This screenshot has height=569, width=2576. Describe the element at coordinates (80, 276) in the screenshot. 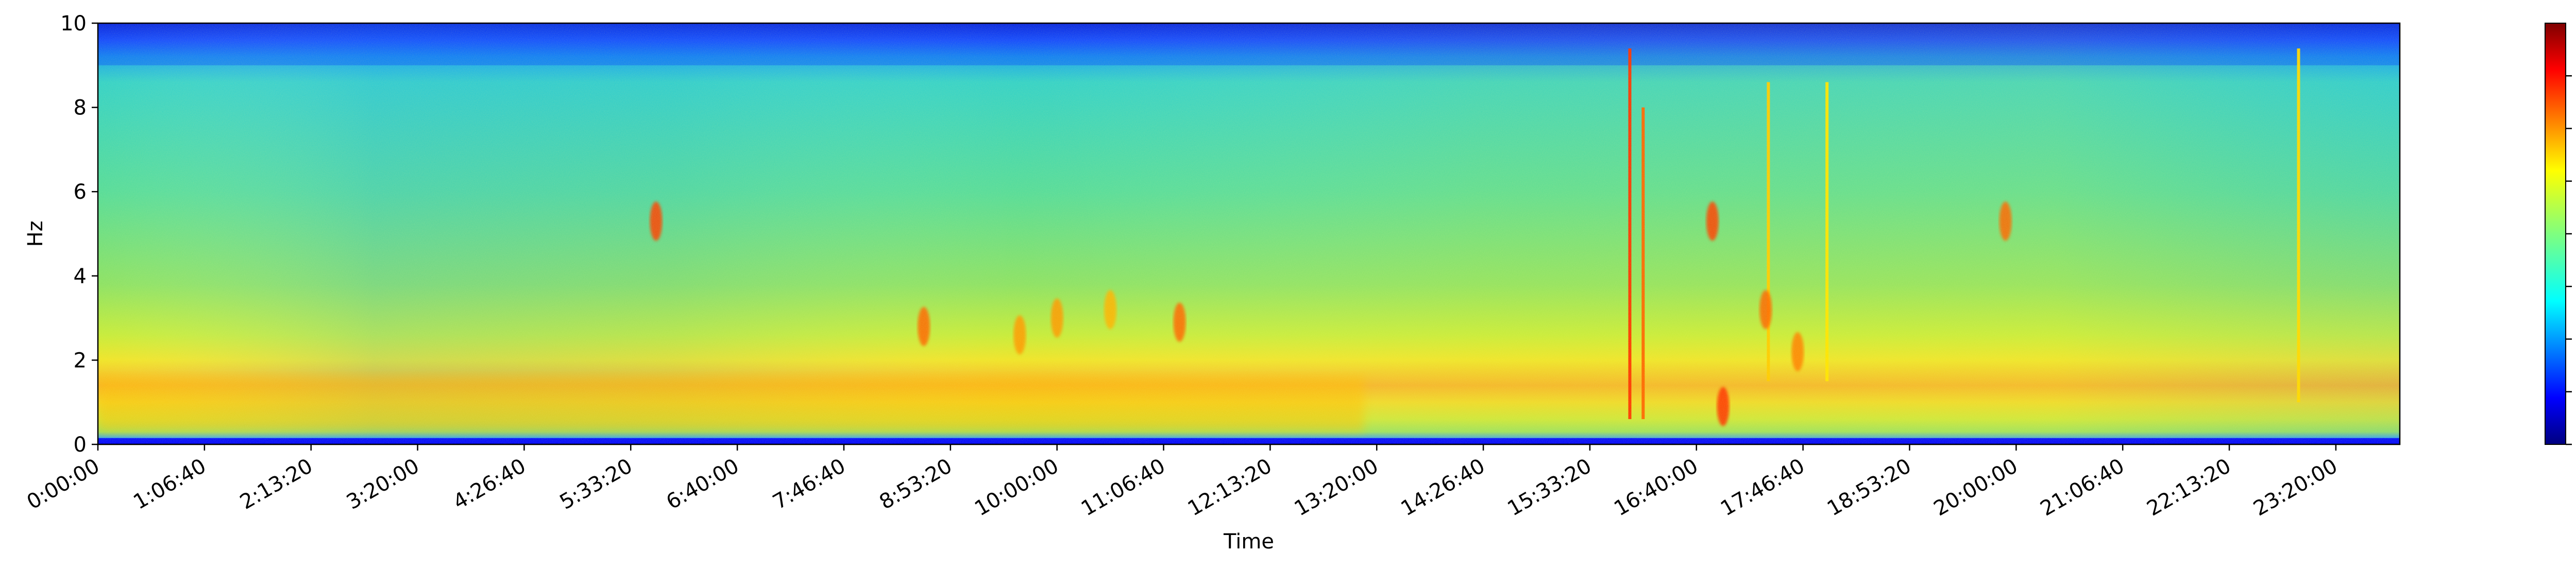

I see `y-tick-label: 4` at that location.